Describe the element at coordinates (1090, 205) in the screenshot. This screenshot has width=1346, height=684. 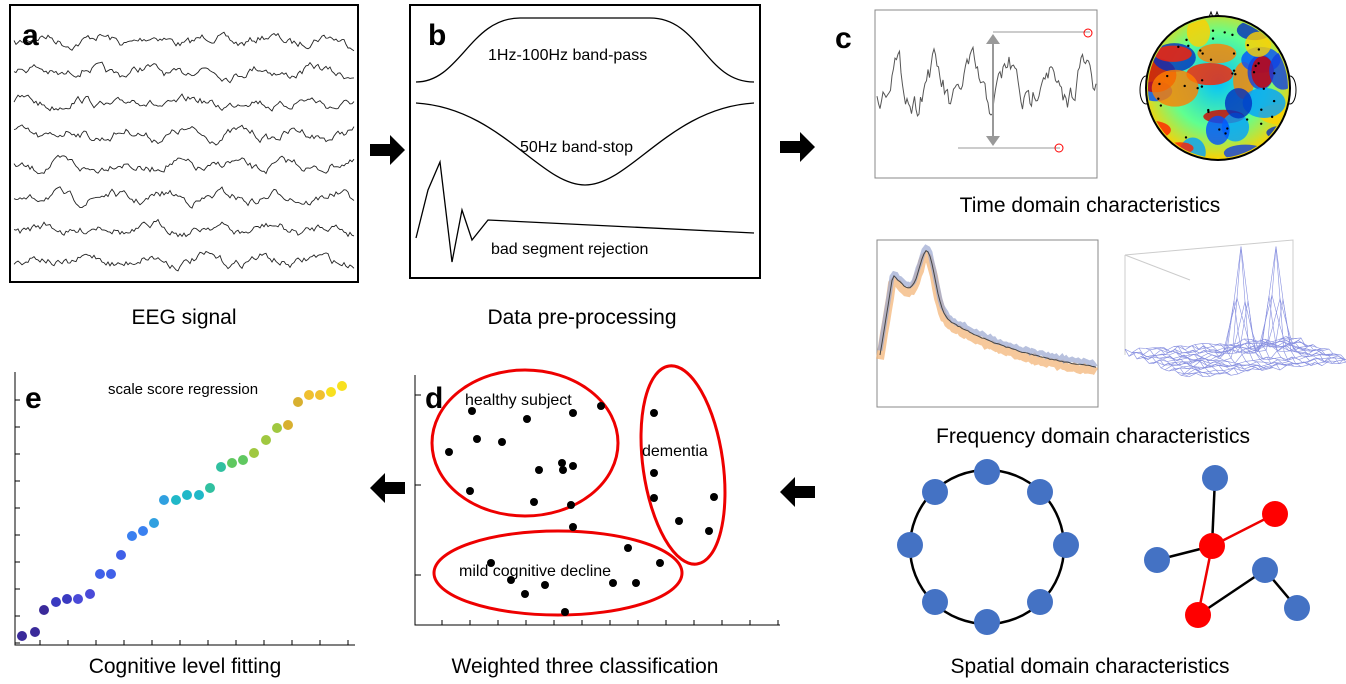
I see `caption: Time domain characteristics` at that location.